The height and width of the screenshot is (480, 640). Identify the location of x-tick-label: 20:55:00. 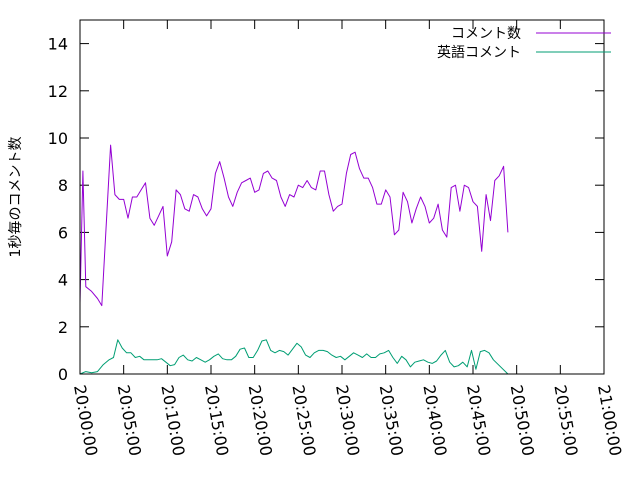
(565, 420).